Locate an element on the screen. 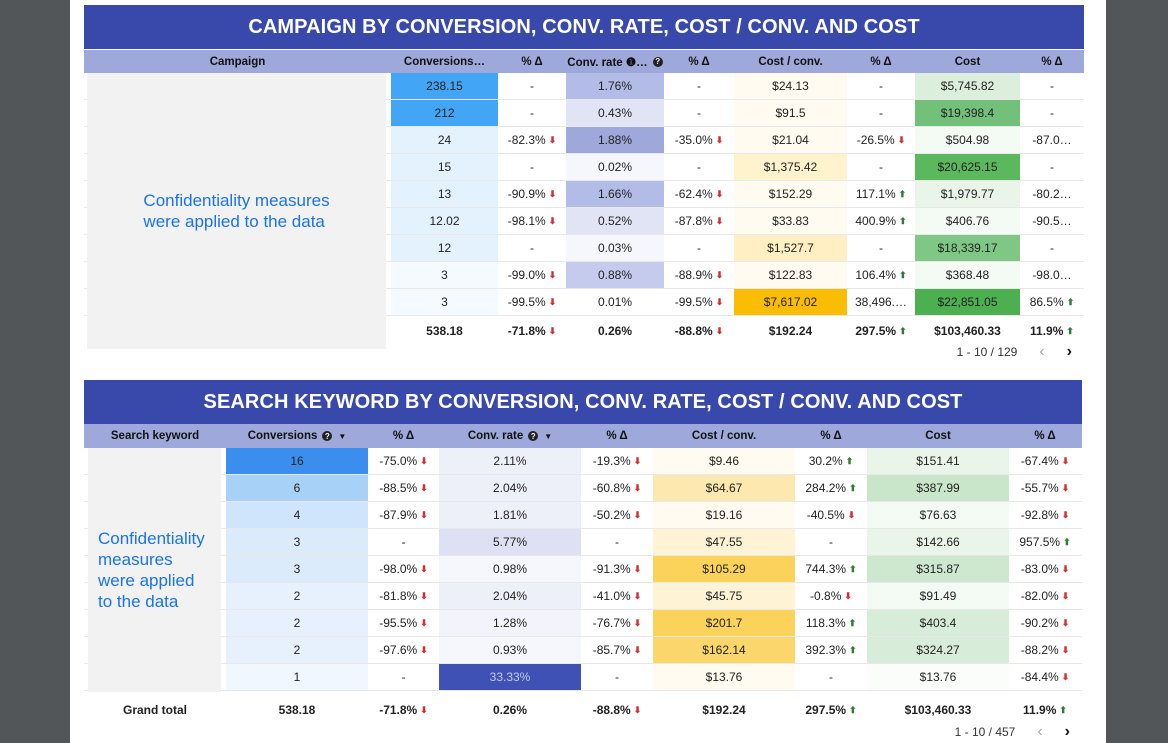 This screenshot has height=743, width=1168. table-cell: -90.9% ⬇ is located at coordinates (532, 194).